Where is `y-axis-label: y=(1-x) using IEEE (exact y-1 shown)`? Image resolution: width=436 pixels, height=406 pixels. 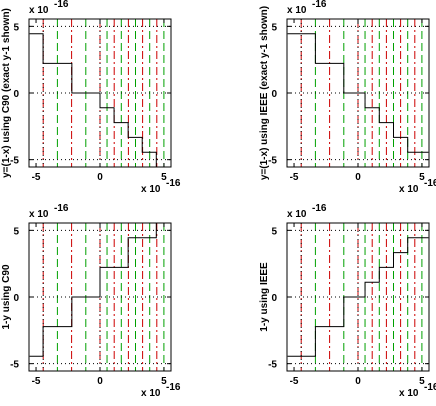 y-axis-label: y=(1-x) using IEEE (exact y-1 shown) is located at coordinates (264, 93).